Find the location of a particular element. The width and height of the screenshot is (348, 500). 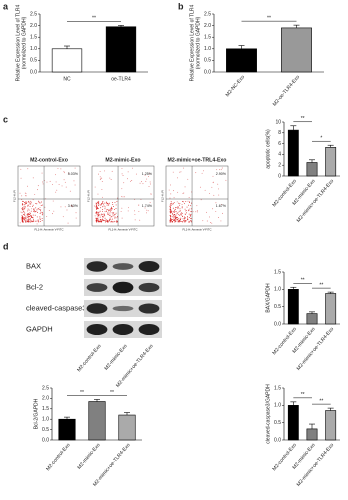

panel-label: c is located at coordinates (5, 119).